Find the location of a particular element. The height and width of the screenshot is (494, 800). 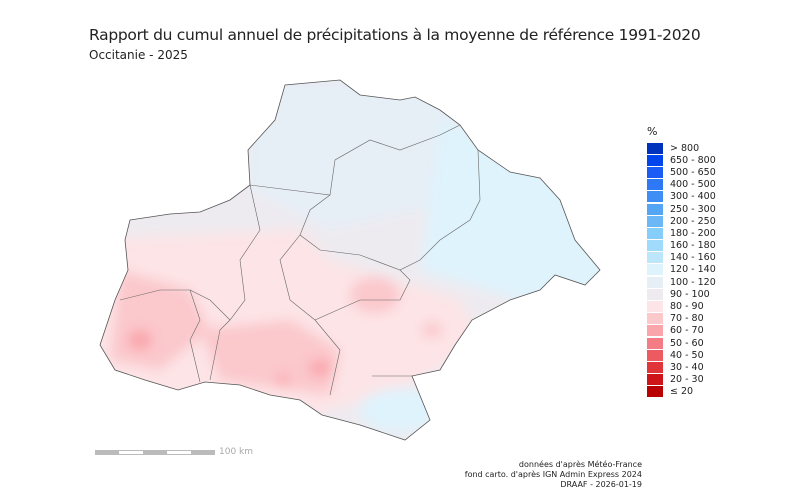

legend-label: 90 - 100 is located at coordinates (690, 294).